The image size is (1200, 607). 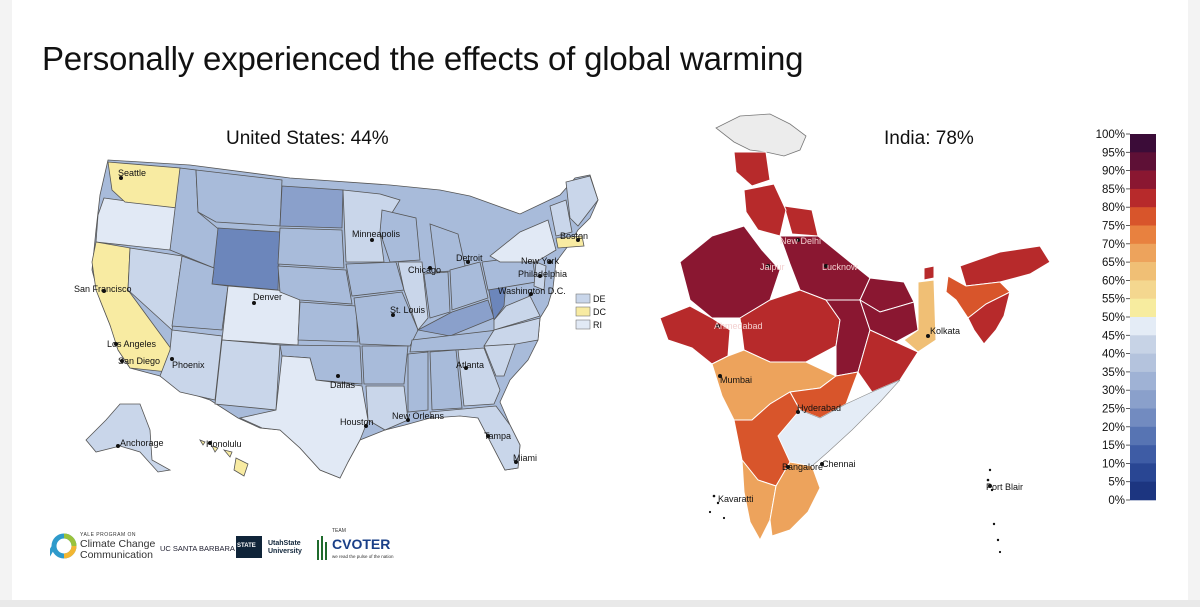 I want to click on us-state-kentucky, so click(x=455, y=318).